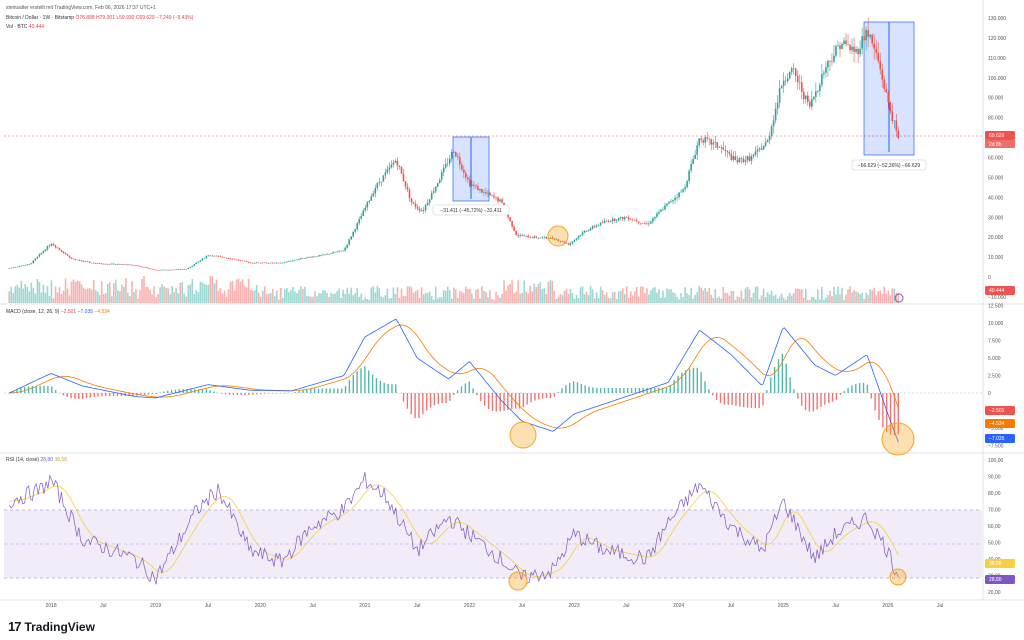  Describe the element at coordinates (899, 298) in the screenshot. I see `event-marker-icon` at that location.